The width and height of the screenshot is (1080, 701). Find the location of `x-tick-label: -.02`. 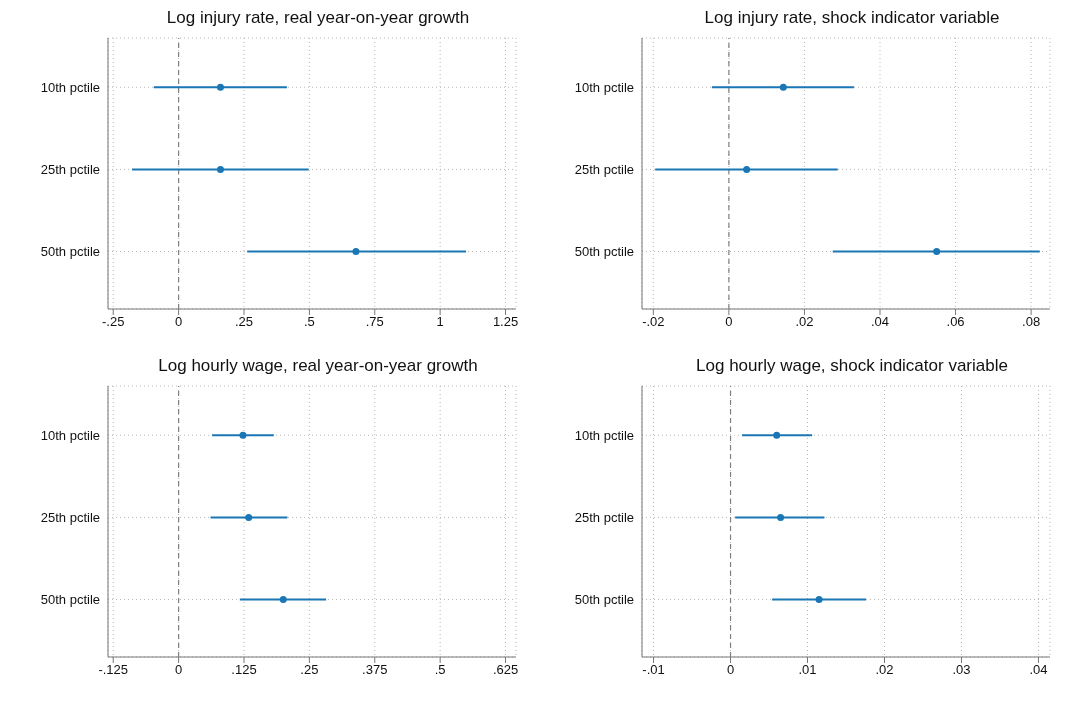

x-tick-label: -.02 is located at coordinates (653, 322).